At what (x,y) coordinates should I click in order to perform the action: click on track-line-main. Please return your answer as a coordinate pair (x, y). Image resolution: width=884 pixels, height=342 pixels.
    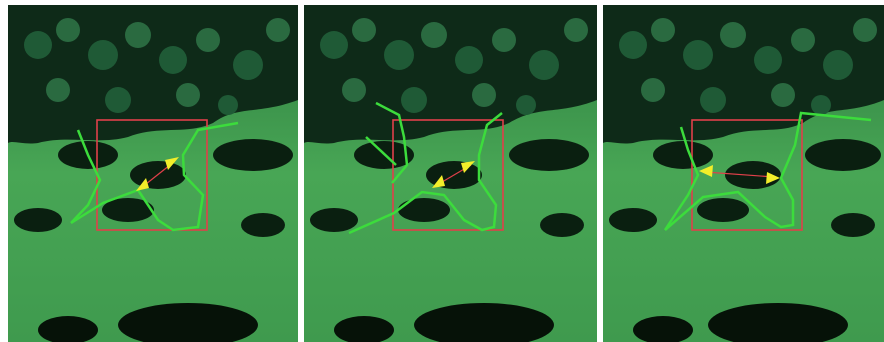
    Looking at the image, I should click on (425, 173).